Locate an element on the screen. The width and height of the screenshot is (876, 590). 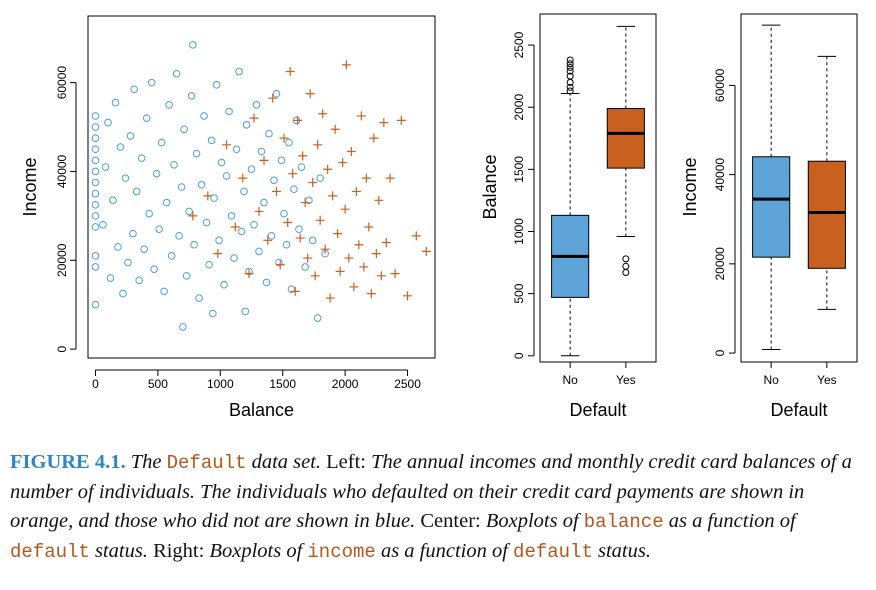
y-axis-label: Balance is located at coordinates (490, 186).